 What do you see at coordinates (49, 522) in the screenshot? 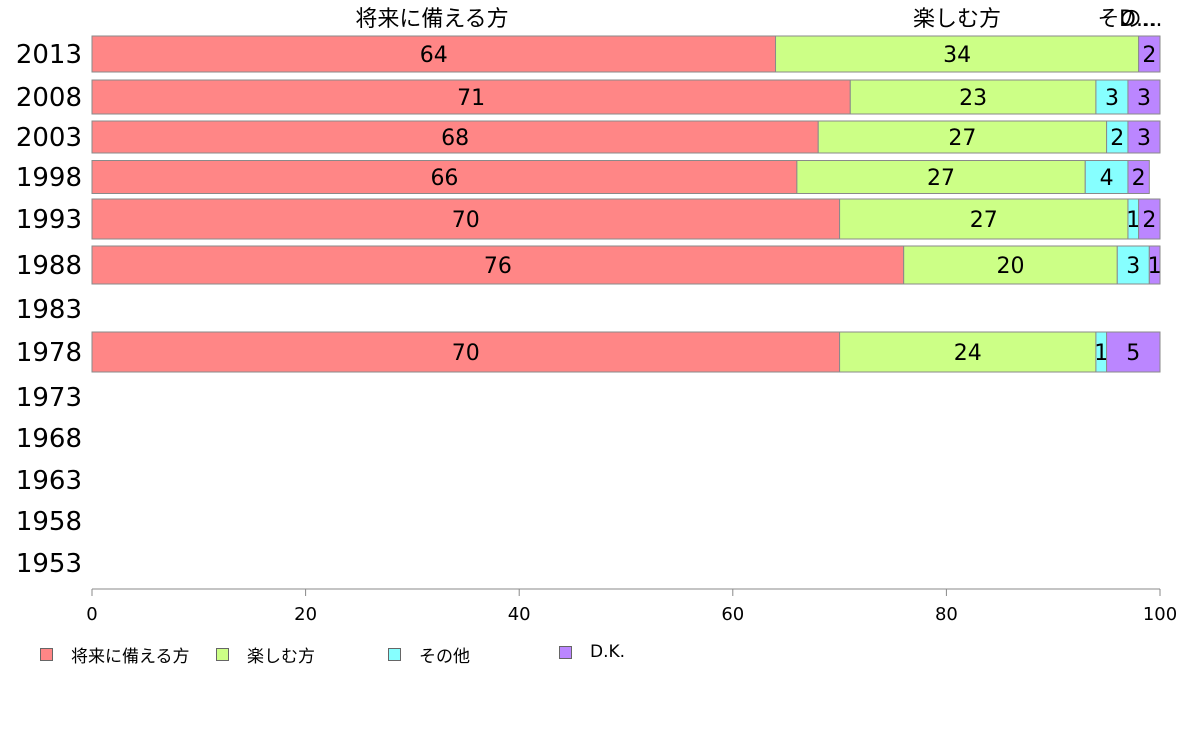
I see `category-label: 1958` at bounding box center [49, 522].